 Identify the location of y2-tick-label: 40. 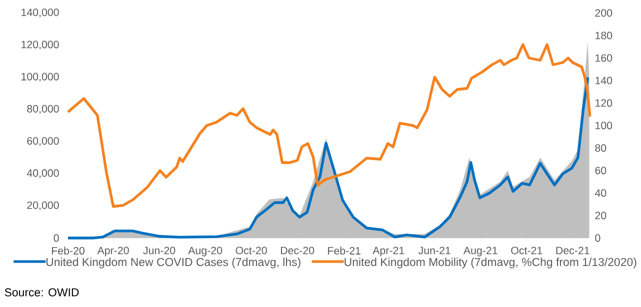
(600, 193).